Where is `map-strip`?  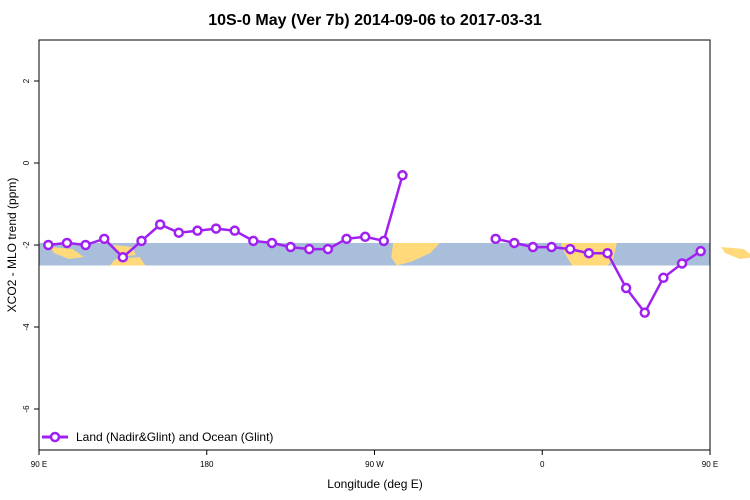
map-strip is located at coordinates (394, 254).